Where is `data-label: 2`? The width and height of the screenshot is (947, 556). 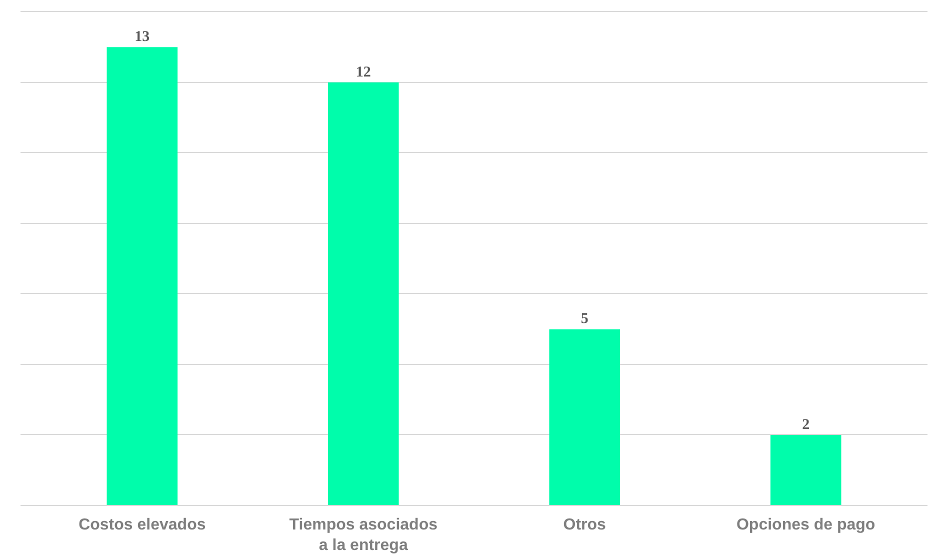
data-label: 2 is located at coordinates (806, 424).